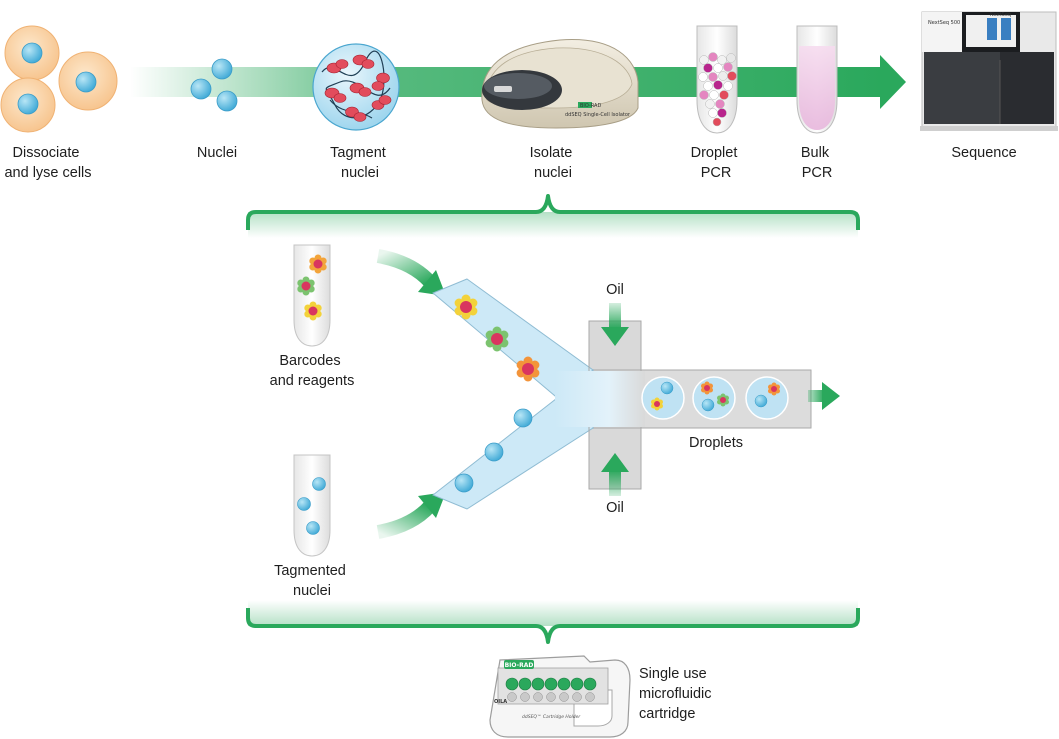 The width and height of the screenshot is (1059, 739). Describe the element at coordinates (717, 79) in the screenshot. I see `droplet-pcr-tube` at that location.